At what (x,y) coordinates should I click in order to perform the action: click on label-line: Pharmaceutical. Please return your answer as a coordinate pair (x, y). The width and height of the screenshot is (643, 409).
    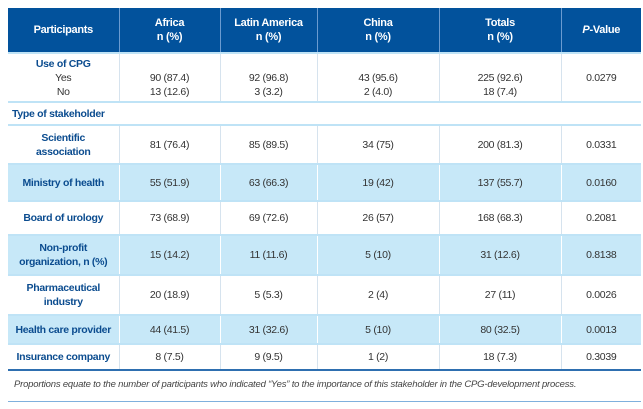
    Looking at the image, I should click on (63, 288).